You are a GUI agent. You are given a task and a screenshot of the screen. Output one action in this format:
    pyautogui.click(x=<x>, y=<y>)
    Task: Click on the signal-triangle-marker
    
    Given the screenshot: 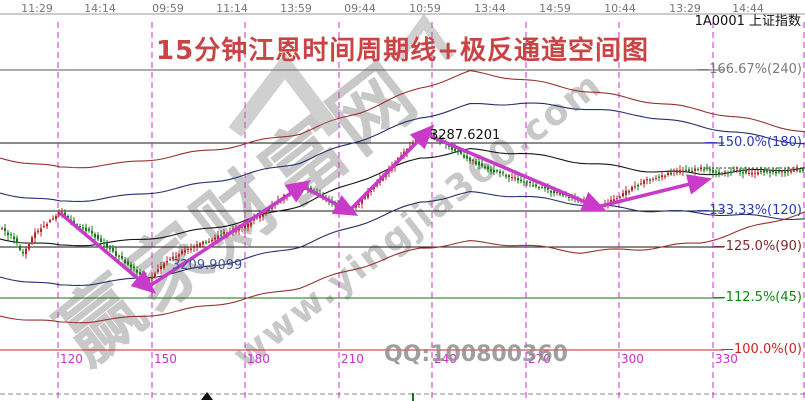 What is the action you would take?
    pyautogui.click(x=207, y=396)
    